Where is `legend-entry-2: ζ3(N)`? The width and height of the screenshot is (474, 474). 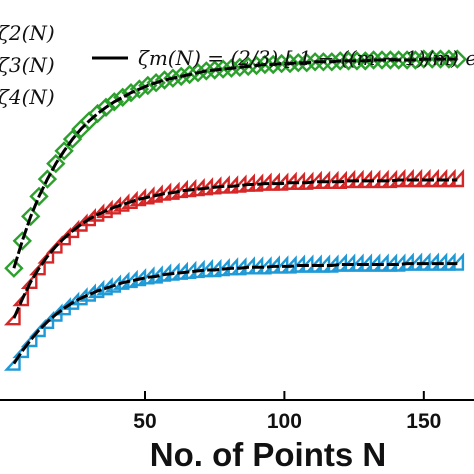
legend-entry-2: ζ3(N) is located at coordinates (27, 65).